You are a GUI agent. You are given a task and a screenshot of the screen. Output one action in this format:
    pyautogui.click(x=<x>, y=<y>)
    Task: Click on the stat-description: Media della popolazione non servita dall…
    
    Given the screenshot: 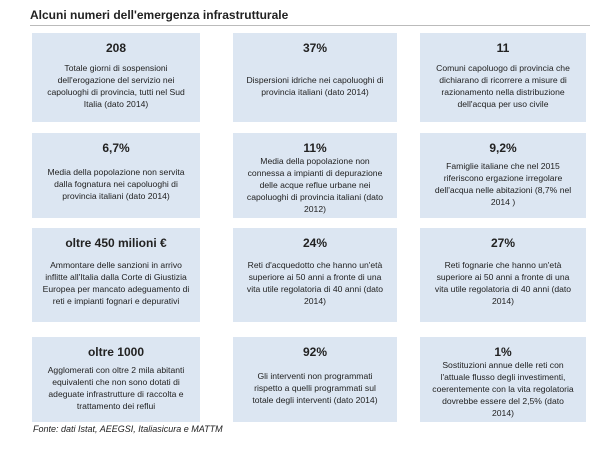 What is the action you would take?
    pyautogui.click(x=116, y=183)
    